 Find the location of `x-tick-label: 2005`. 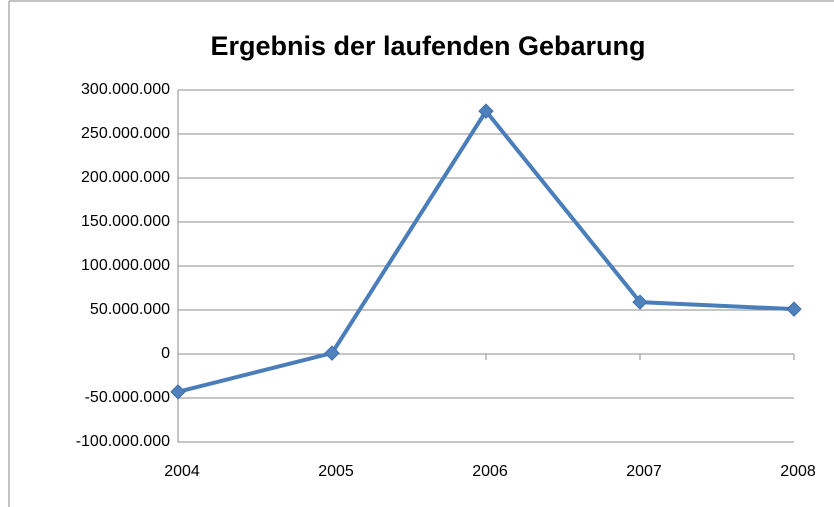

x-tick-label: 2005 is located at coordinates (336, 471).